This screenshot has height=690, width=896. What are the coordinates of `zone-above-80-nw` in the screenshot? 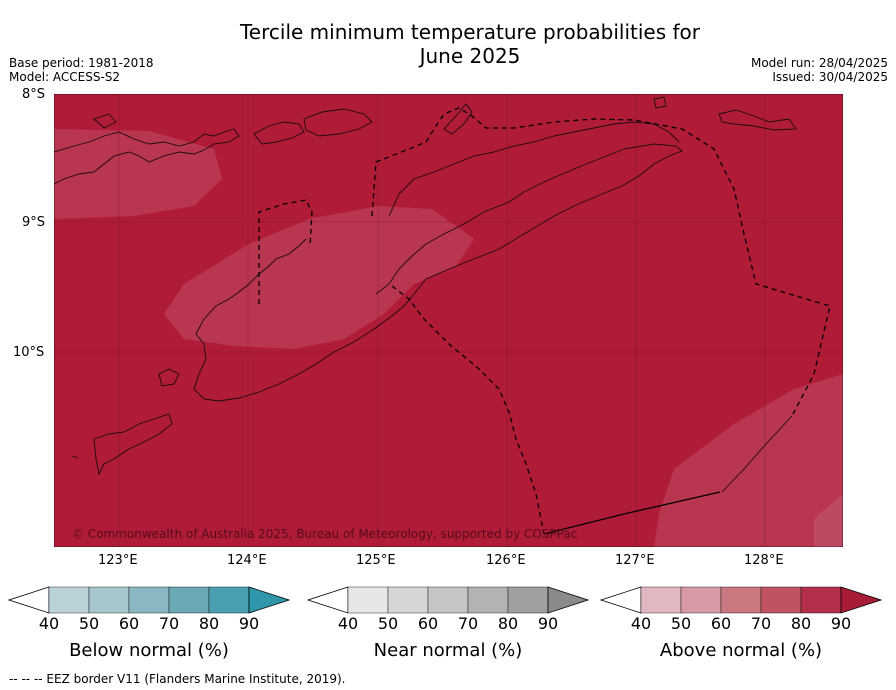 It's located at (138, 174).